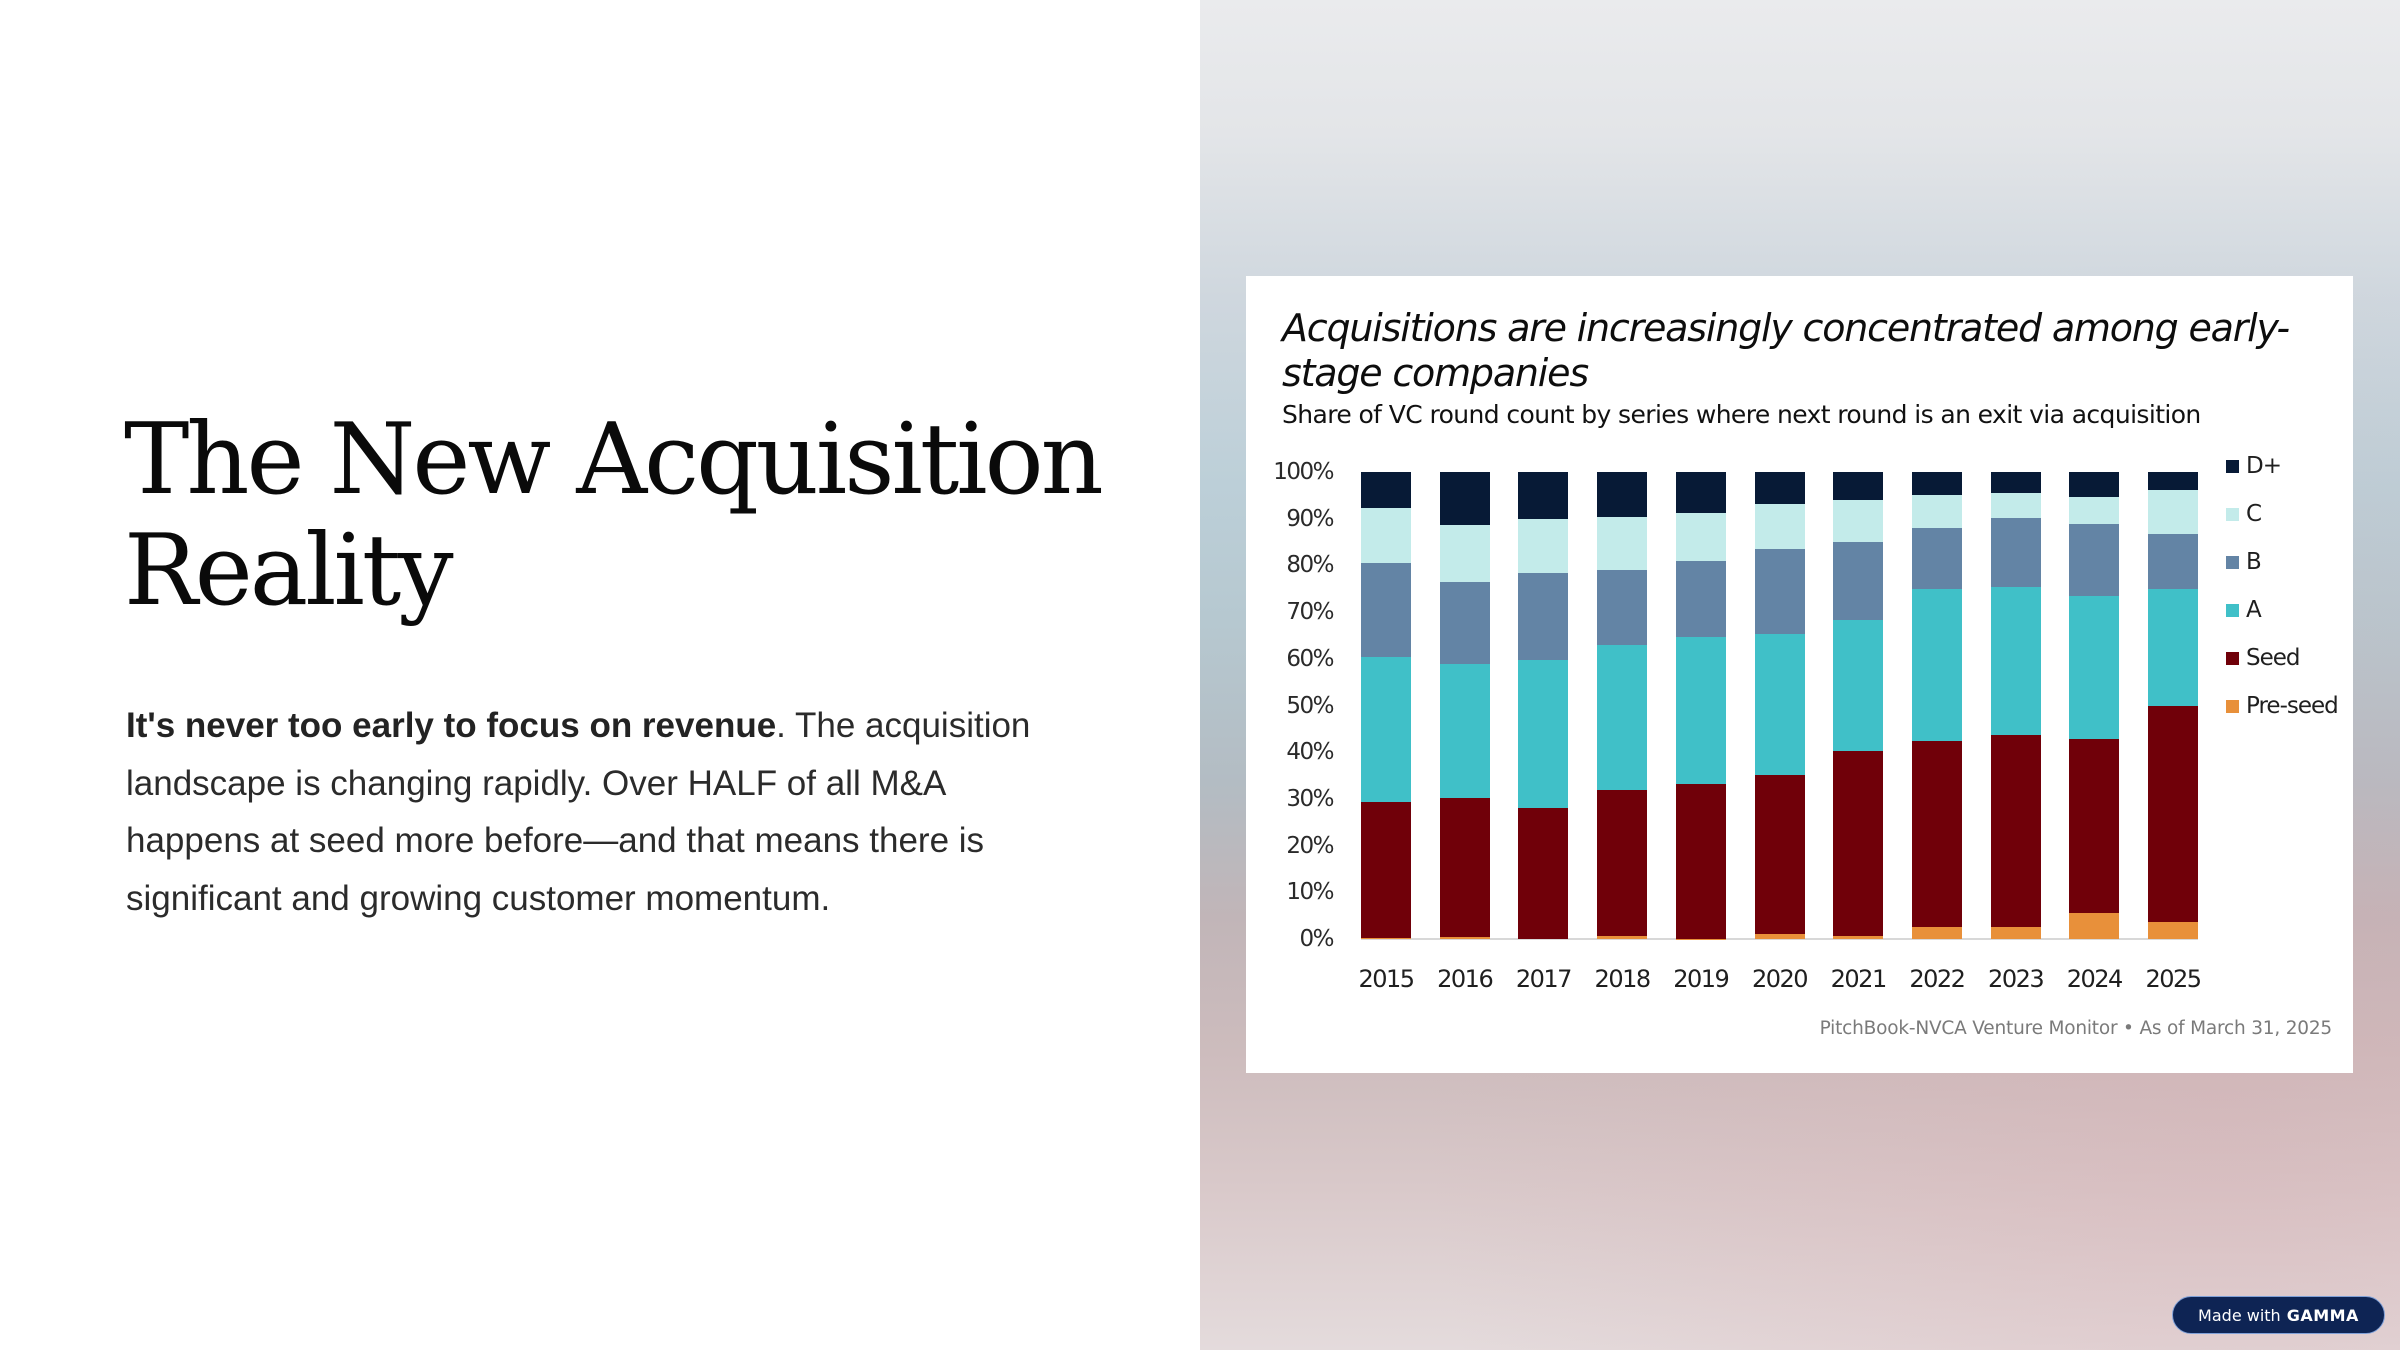 This screenshot has width=2400, height=1350. Describe the element at coordinates (1465, 979) in the screenshot. I see `x-axis-tick-label: 2016` at that location.